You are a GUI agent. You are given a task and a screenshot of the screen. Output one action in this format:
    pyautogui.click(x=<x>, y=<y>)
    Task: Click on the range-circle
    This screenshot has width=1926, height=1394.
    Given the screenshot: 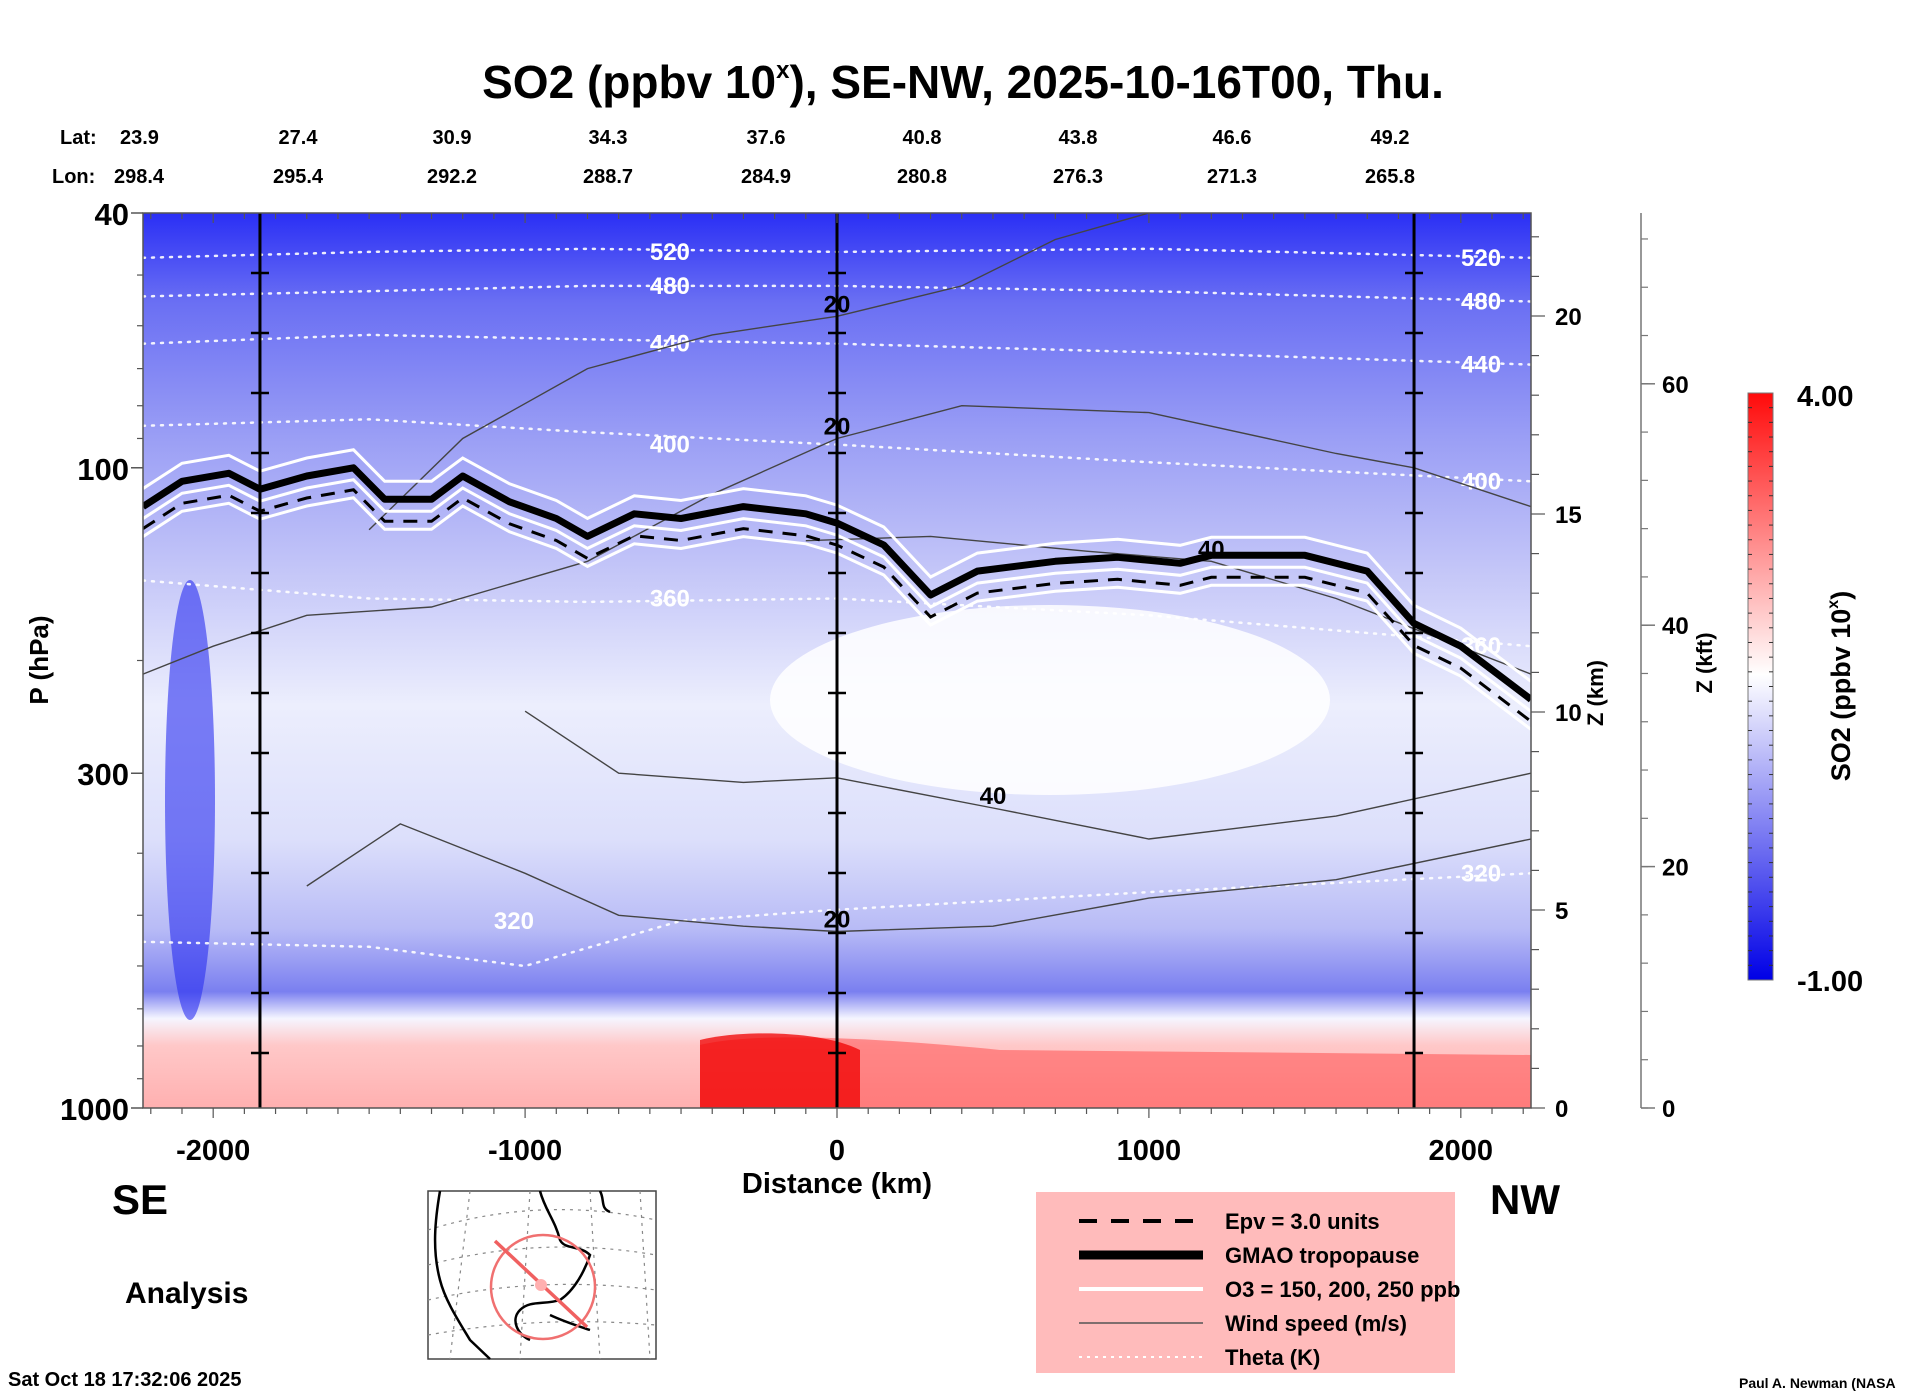 What is the action you would take?
    pyautogui.click(x=543, y=1287)
    